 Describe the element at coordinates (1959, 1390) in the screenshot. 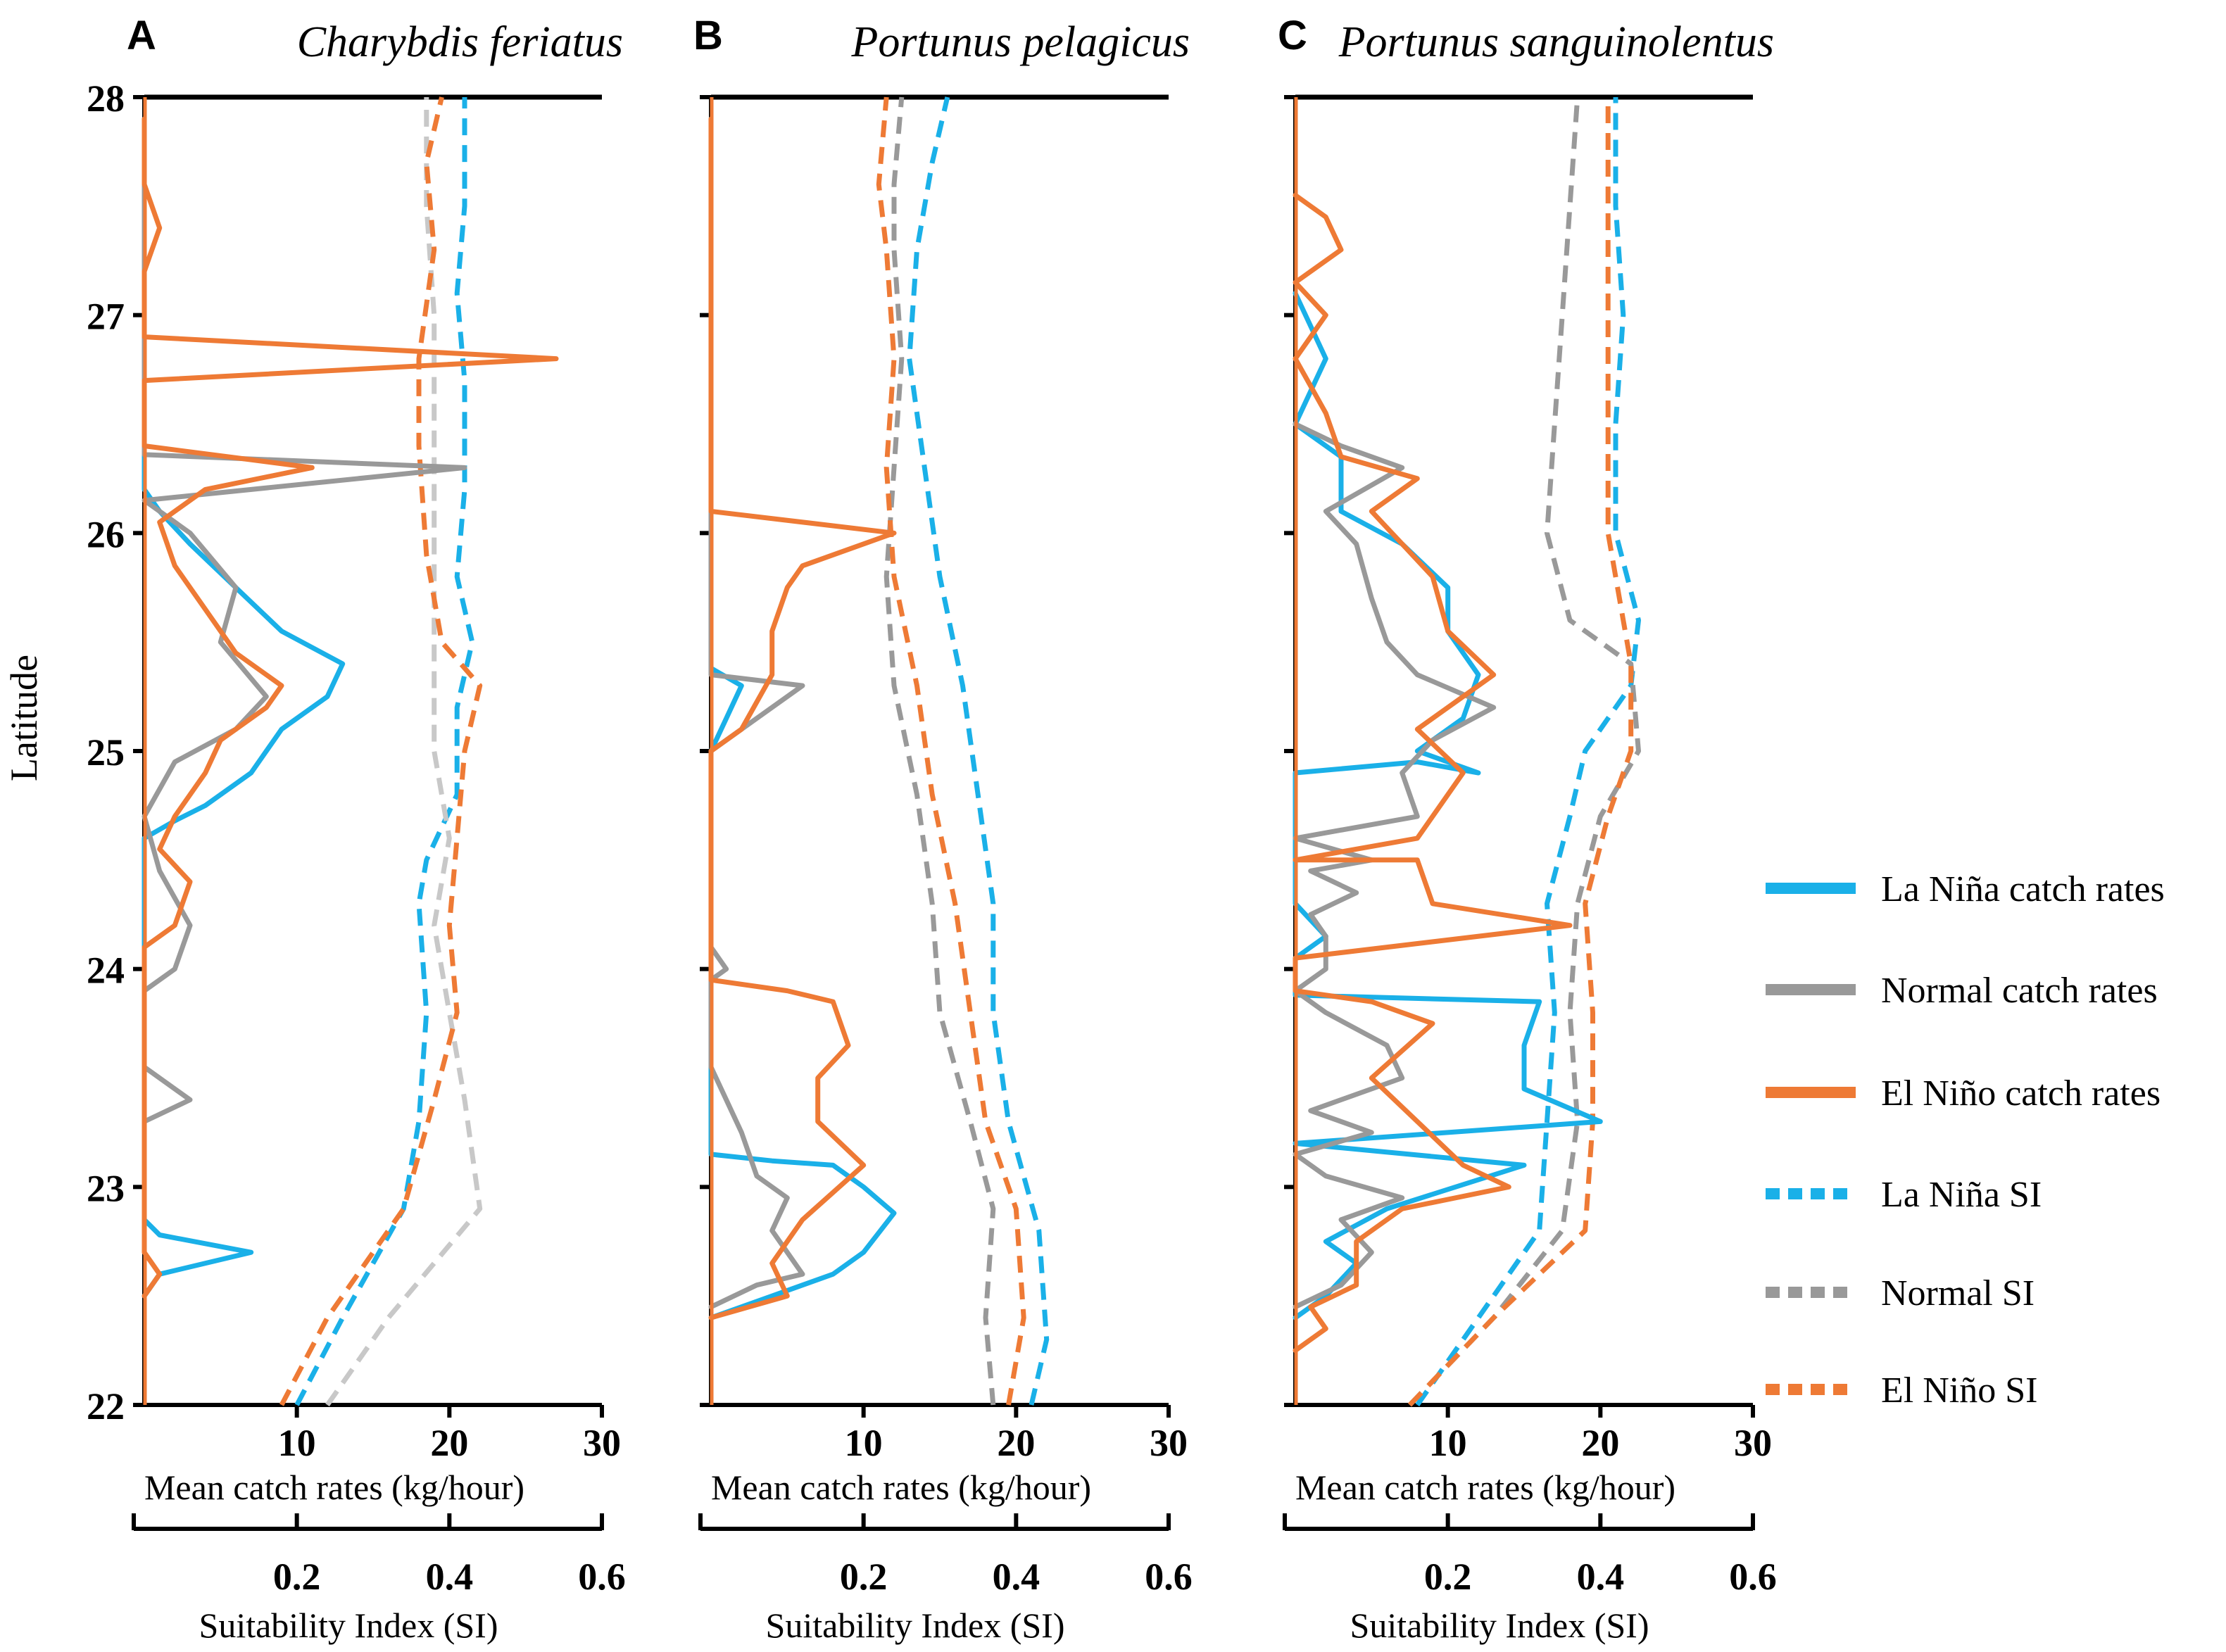

I see `legend-label: El Niño SI` at that location.